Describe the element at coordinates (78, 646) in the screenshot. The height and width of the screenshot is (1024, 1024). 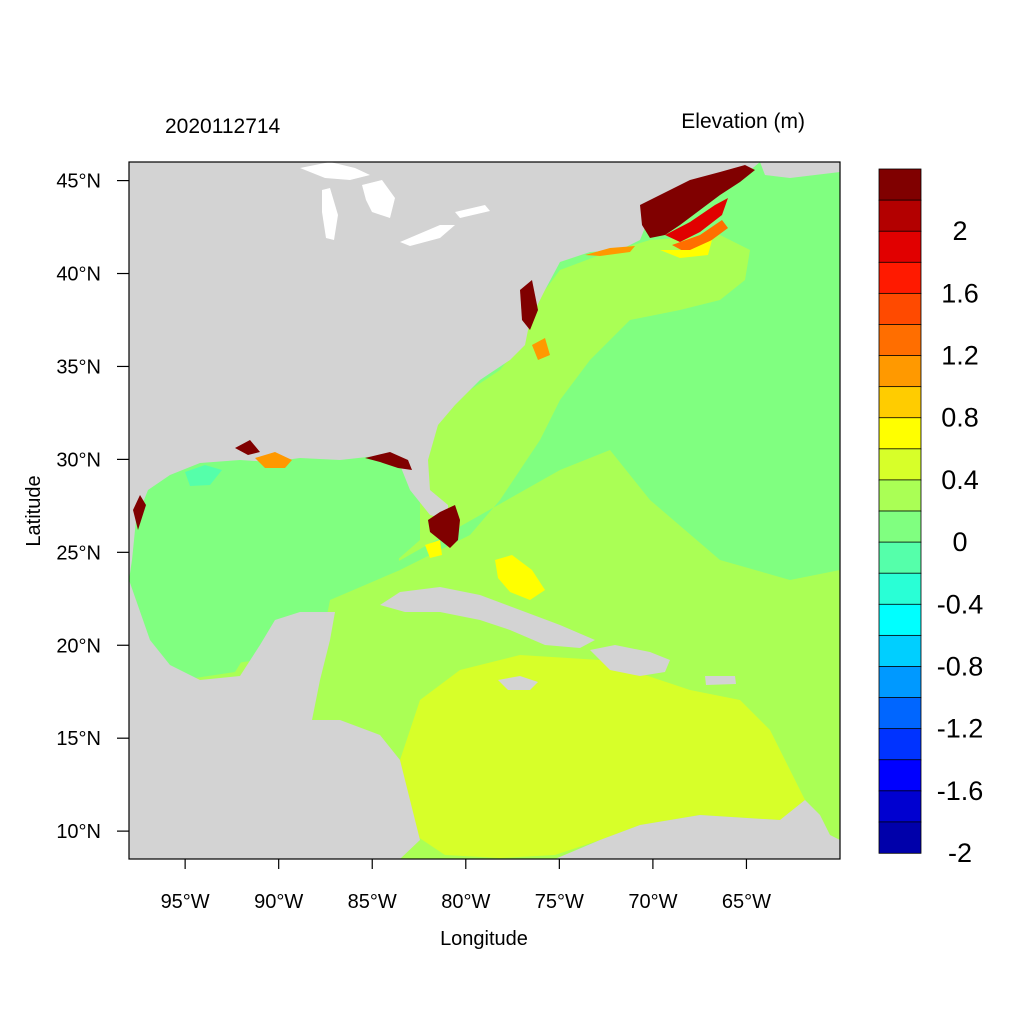
I see `y-tick-label: 20°N` at that location.